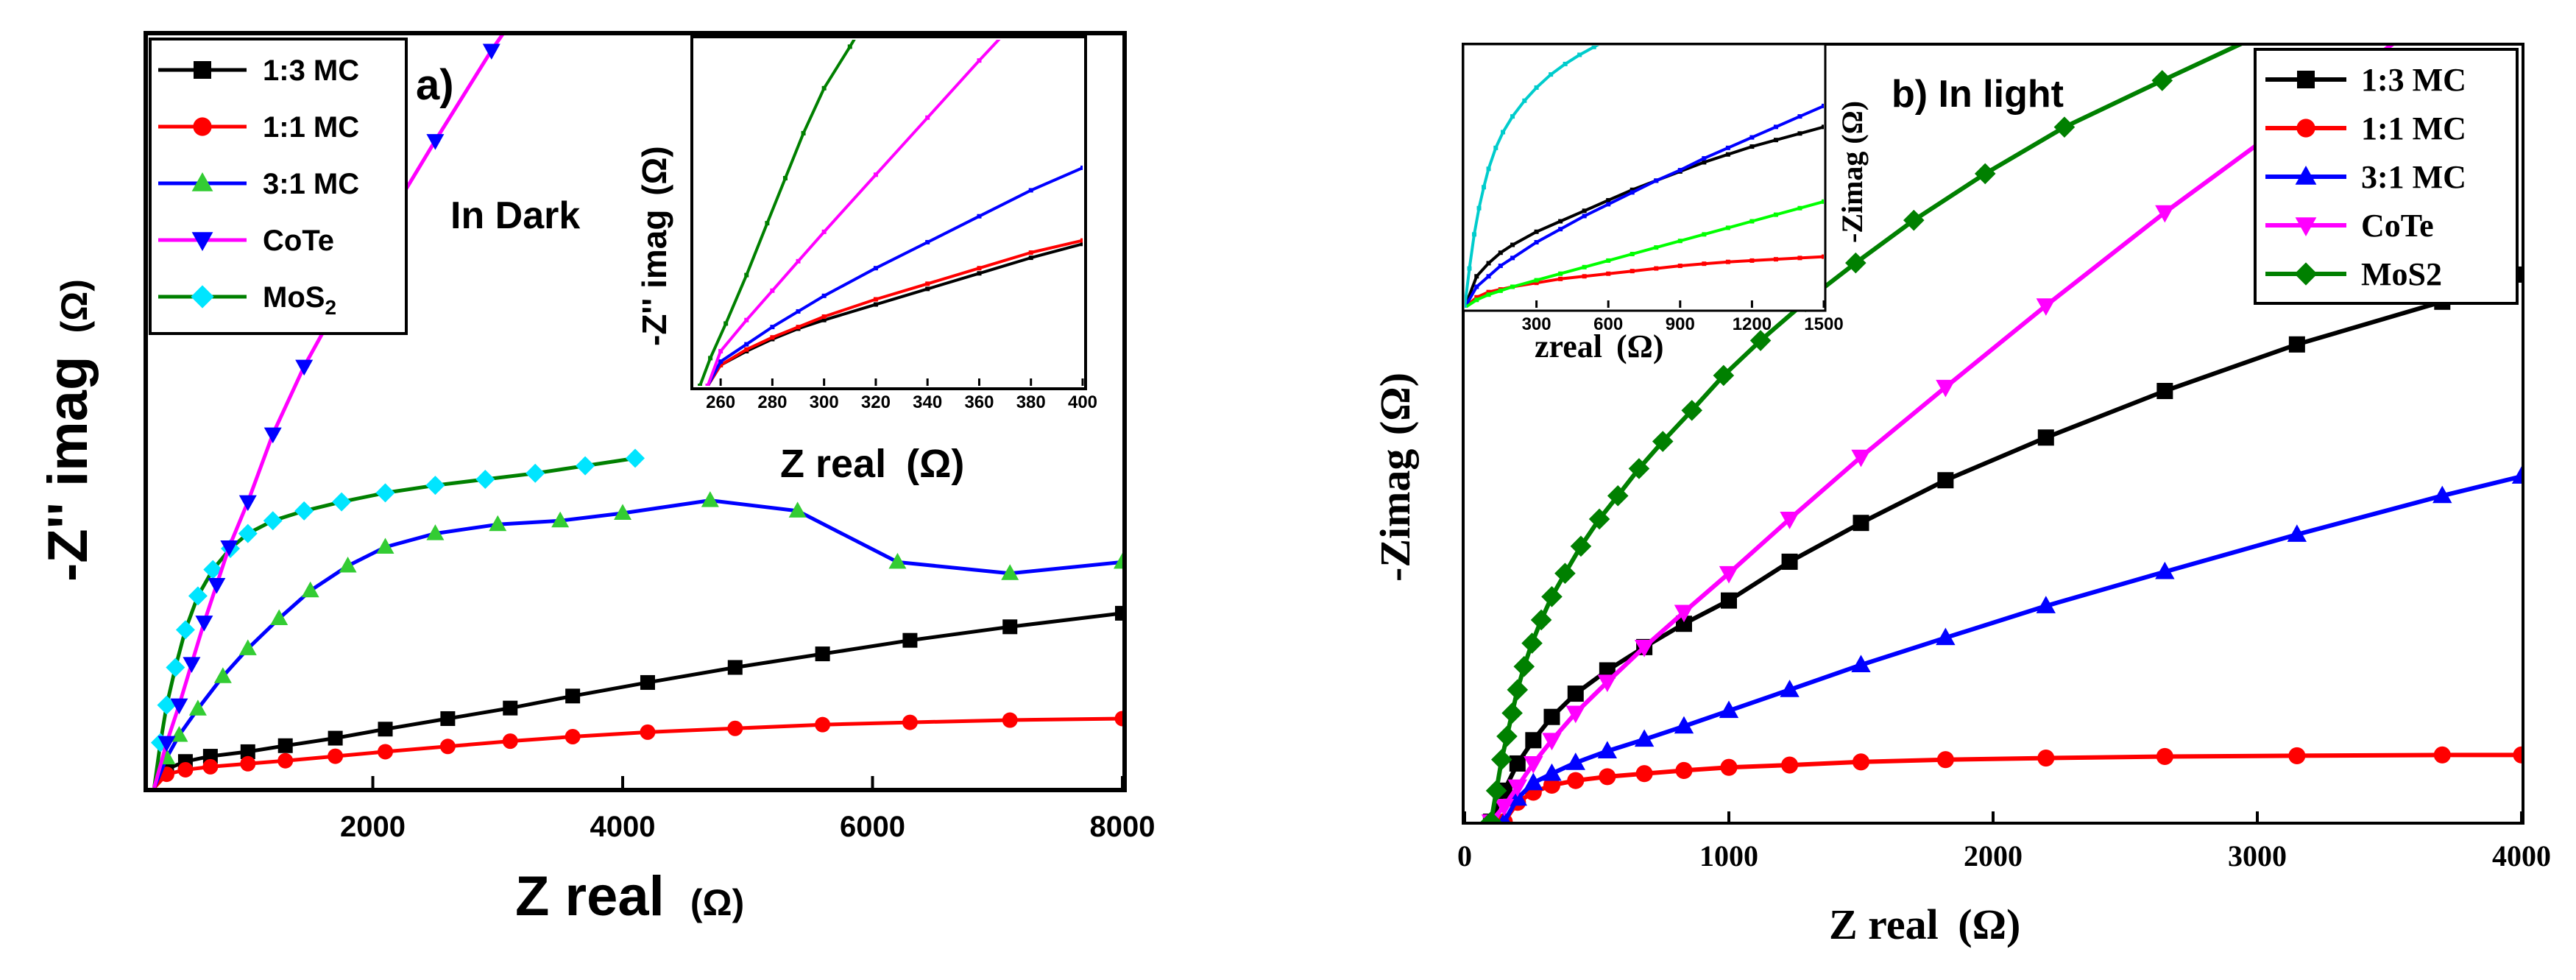  What do you see at coordinates (2004, 842) in the screenshot?
I see `panel-b-x-ticks: 0 1000 2000 3000 4000` at bounding box center [2004, 842].